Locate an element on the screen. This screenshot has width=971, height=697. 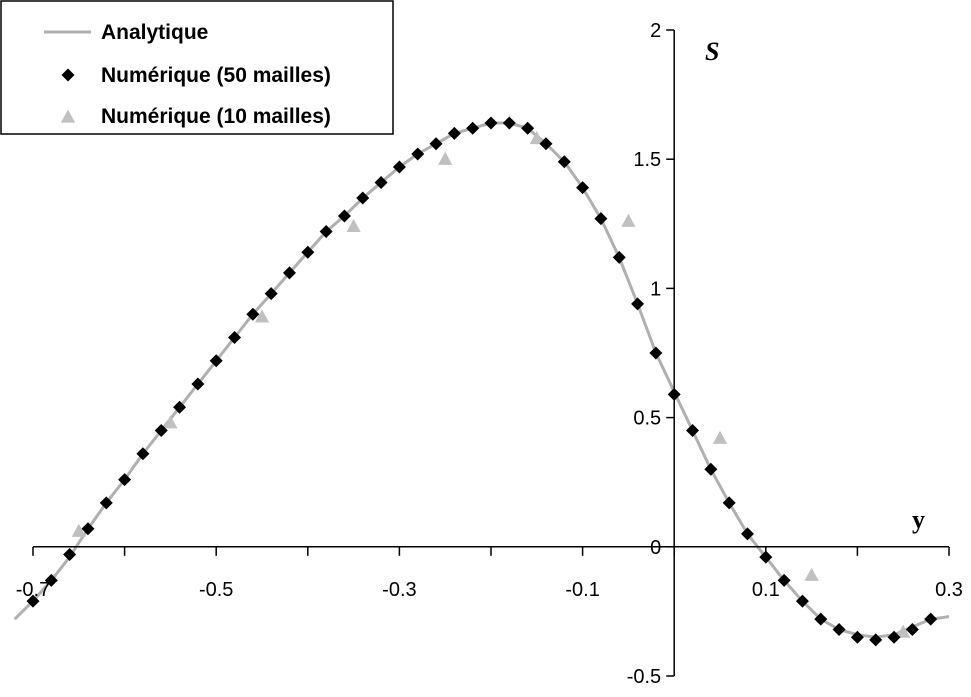
x-axis-label: y is located at coordinates (918, 519).